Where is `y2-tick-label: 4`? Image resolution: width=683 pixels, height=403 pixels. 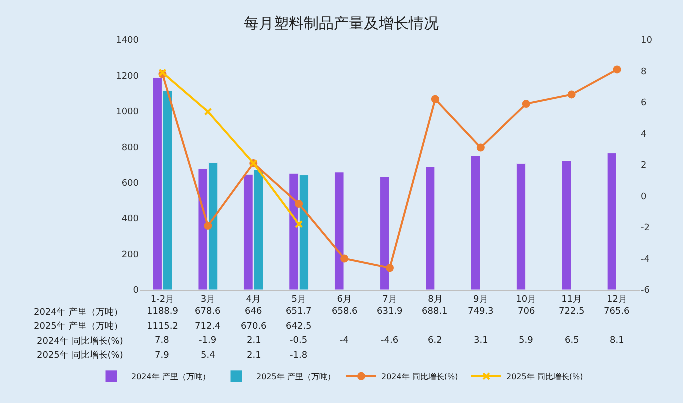 y2-tick-label: 4 is located at coordinates (644, 135).